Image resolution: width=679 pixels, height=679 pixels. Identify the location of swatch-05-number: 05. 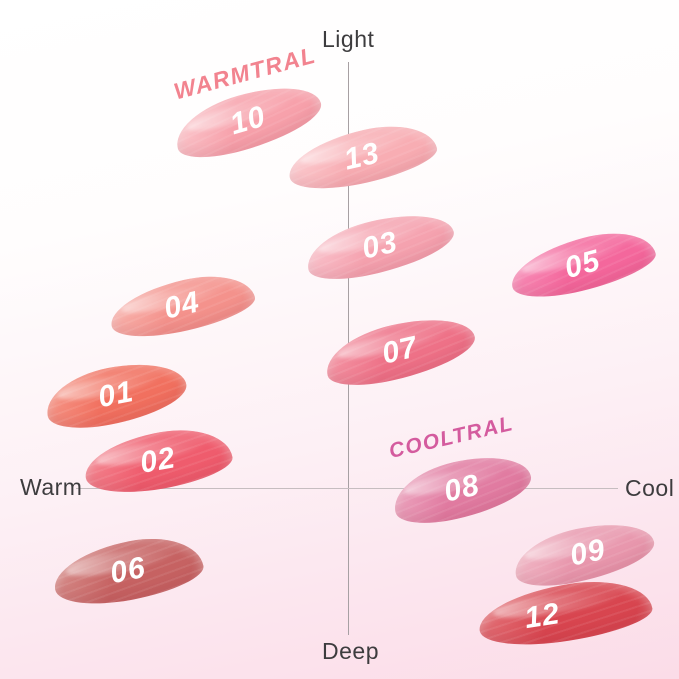
(582, 264).